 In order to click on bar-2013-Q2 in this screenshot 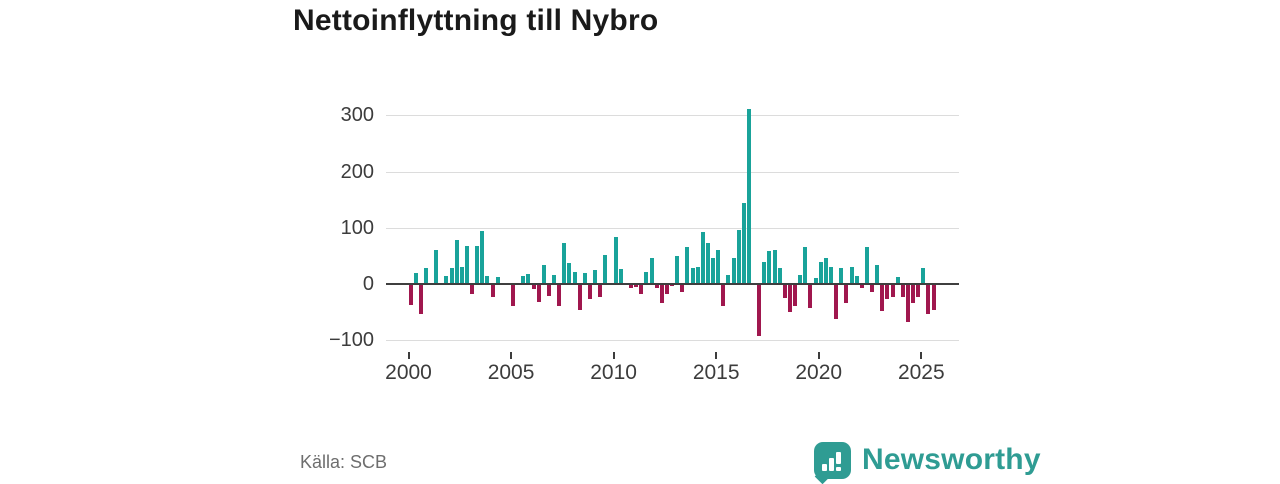, I will do `click(682, 288)`.